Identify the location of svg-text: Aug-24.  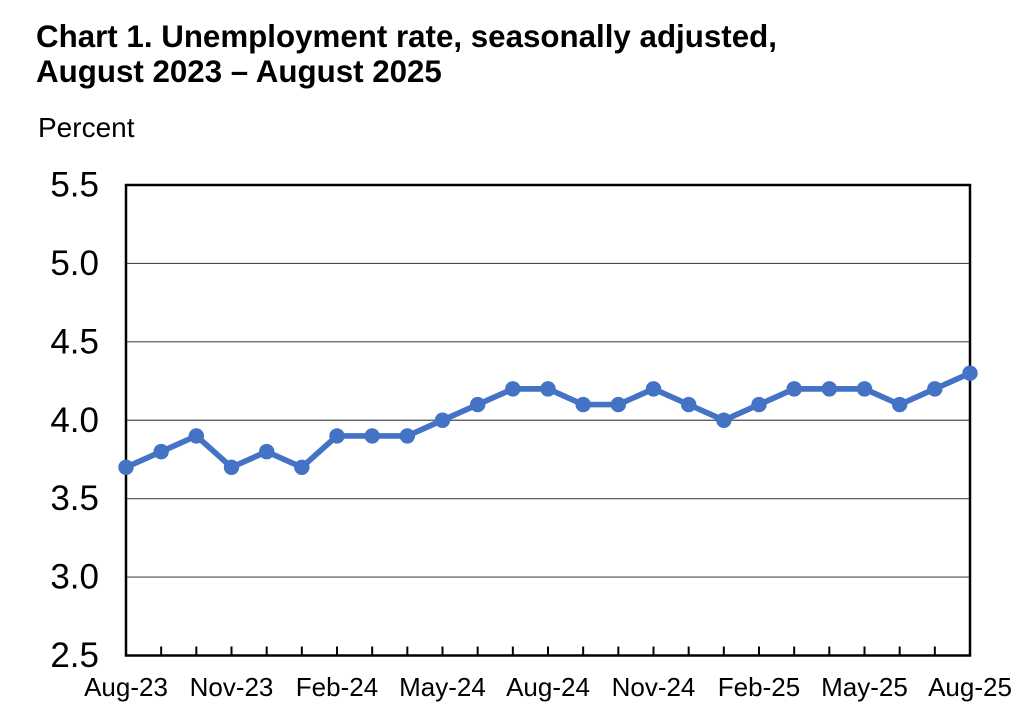
(548, 687).